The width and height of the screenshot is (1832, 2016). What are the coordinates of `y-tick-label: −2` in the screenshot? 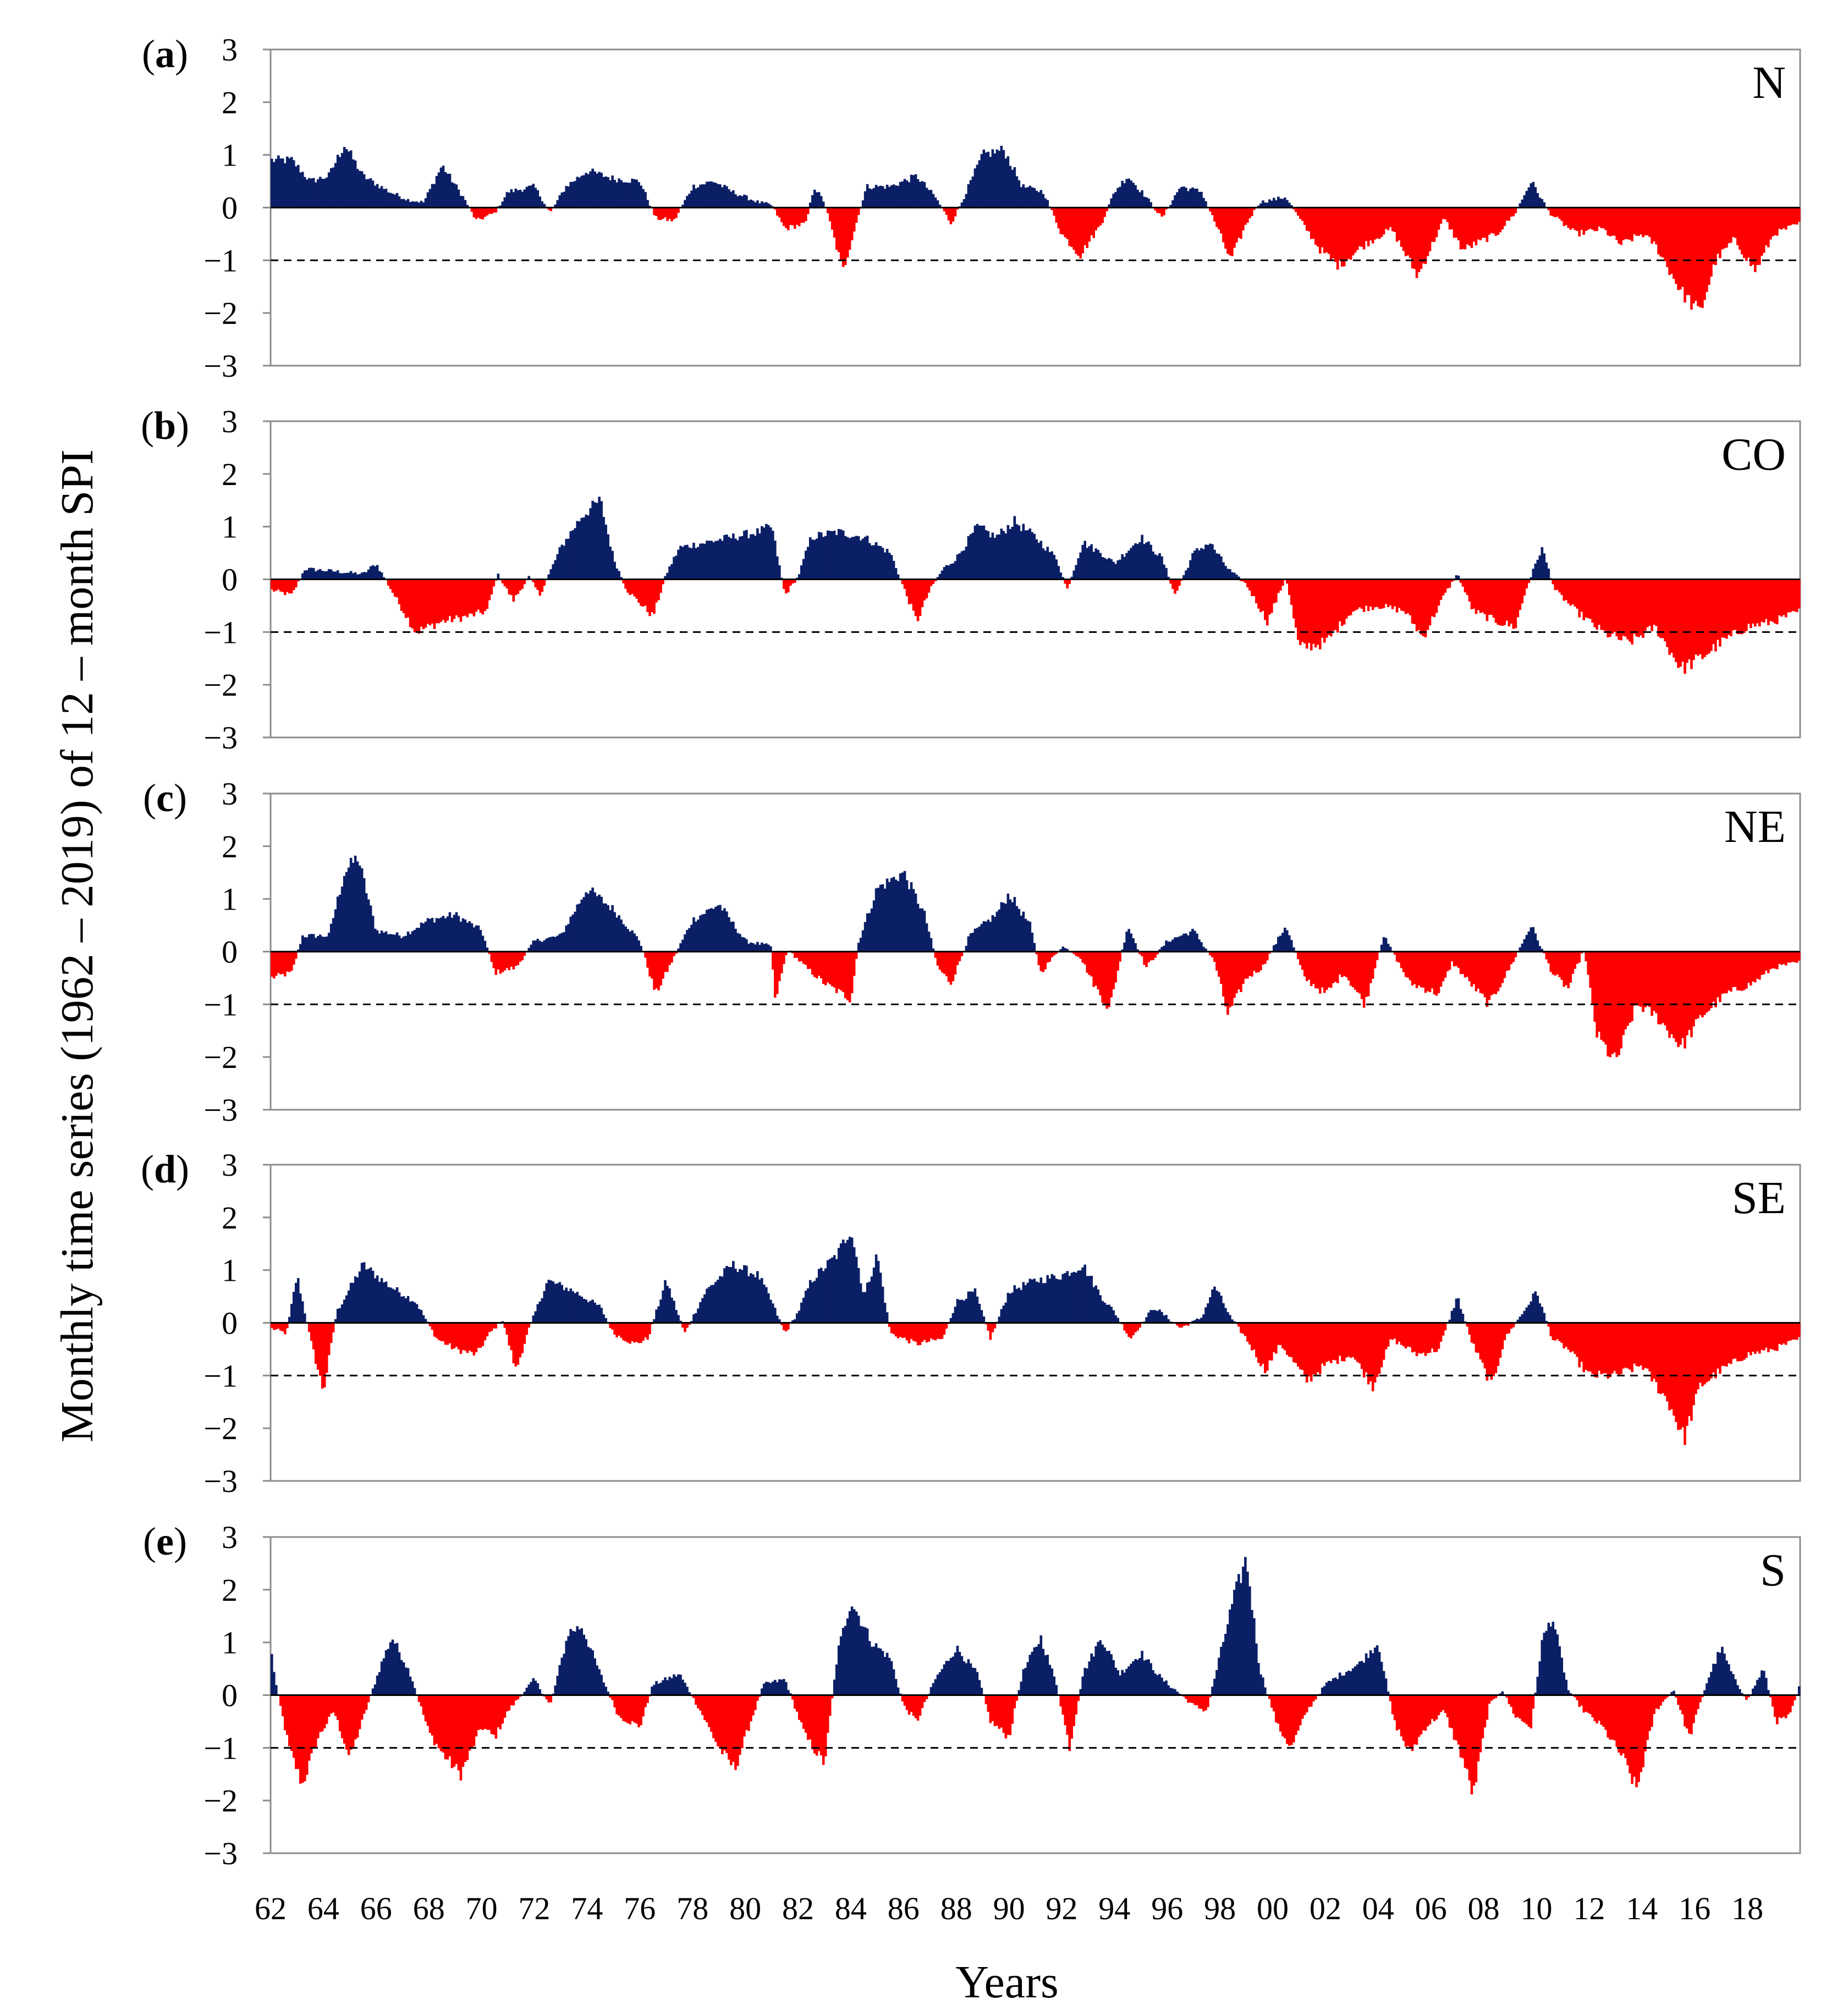 It's located at (220, 313).